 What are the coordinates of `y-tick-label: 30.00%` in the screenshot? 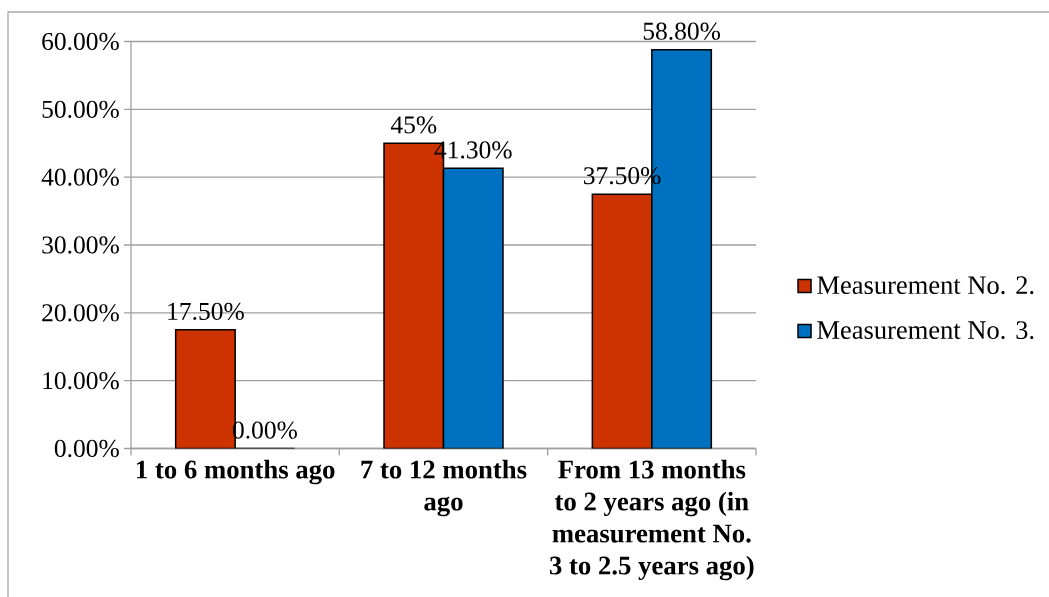 It's located at (80, 245).